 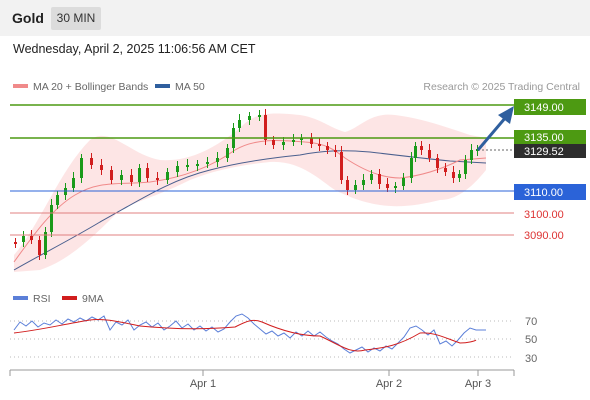 What do you see at coordinates (543, 193) in the screenshot?
I see `level-label-3110: 3110.00` at bounding box center [543, 193].